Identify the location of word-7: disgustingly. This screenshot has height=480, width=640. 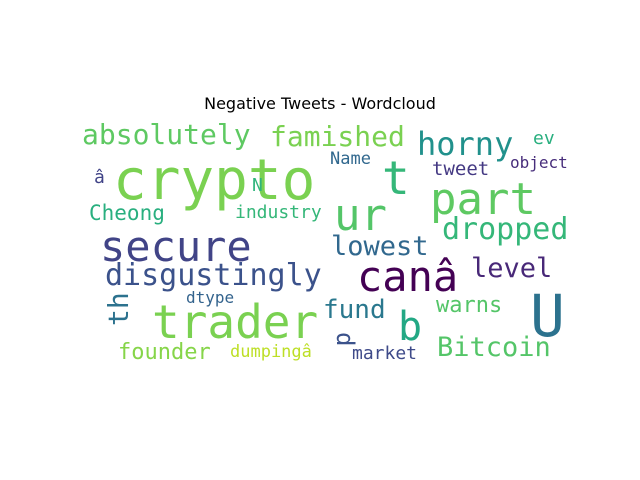
(213, 275).